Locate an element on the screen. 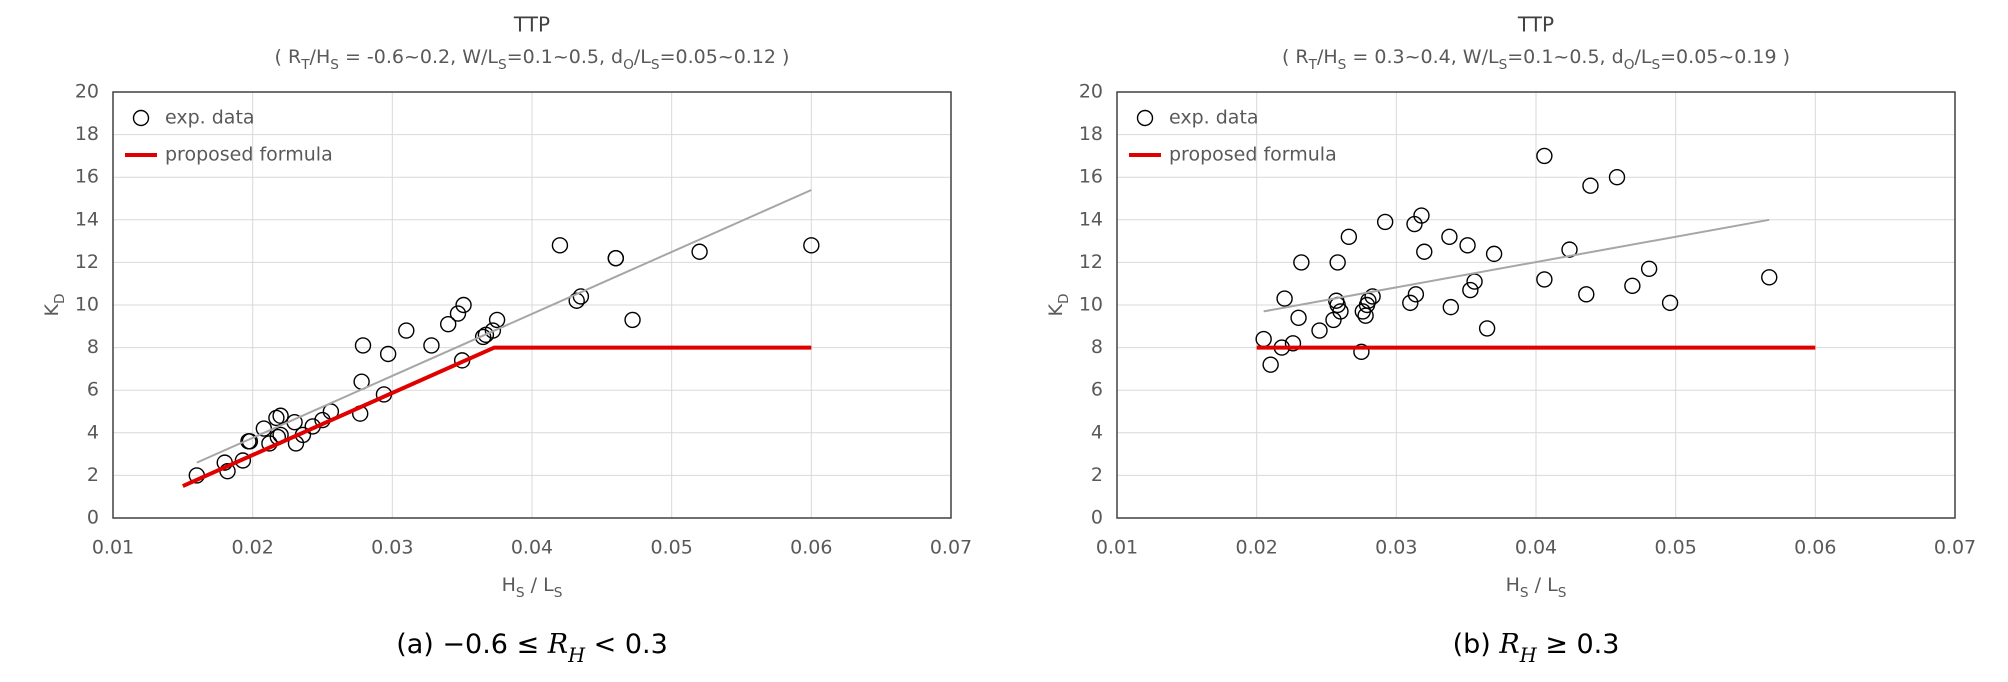 Image resolution: width=2008 pixels, height=682 pixels. text-part: (a) −0.6 ≤ is located at coordinates (472, 644).